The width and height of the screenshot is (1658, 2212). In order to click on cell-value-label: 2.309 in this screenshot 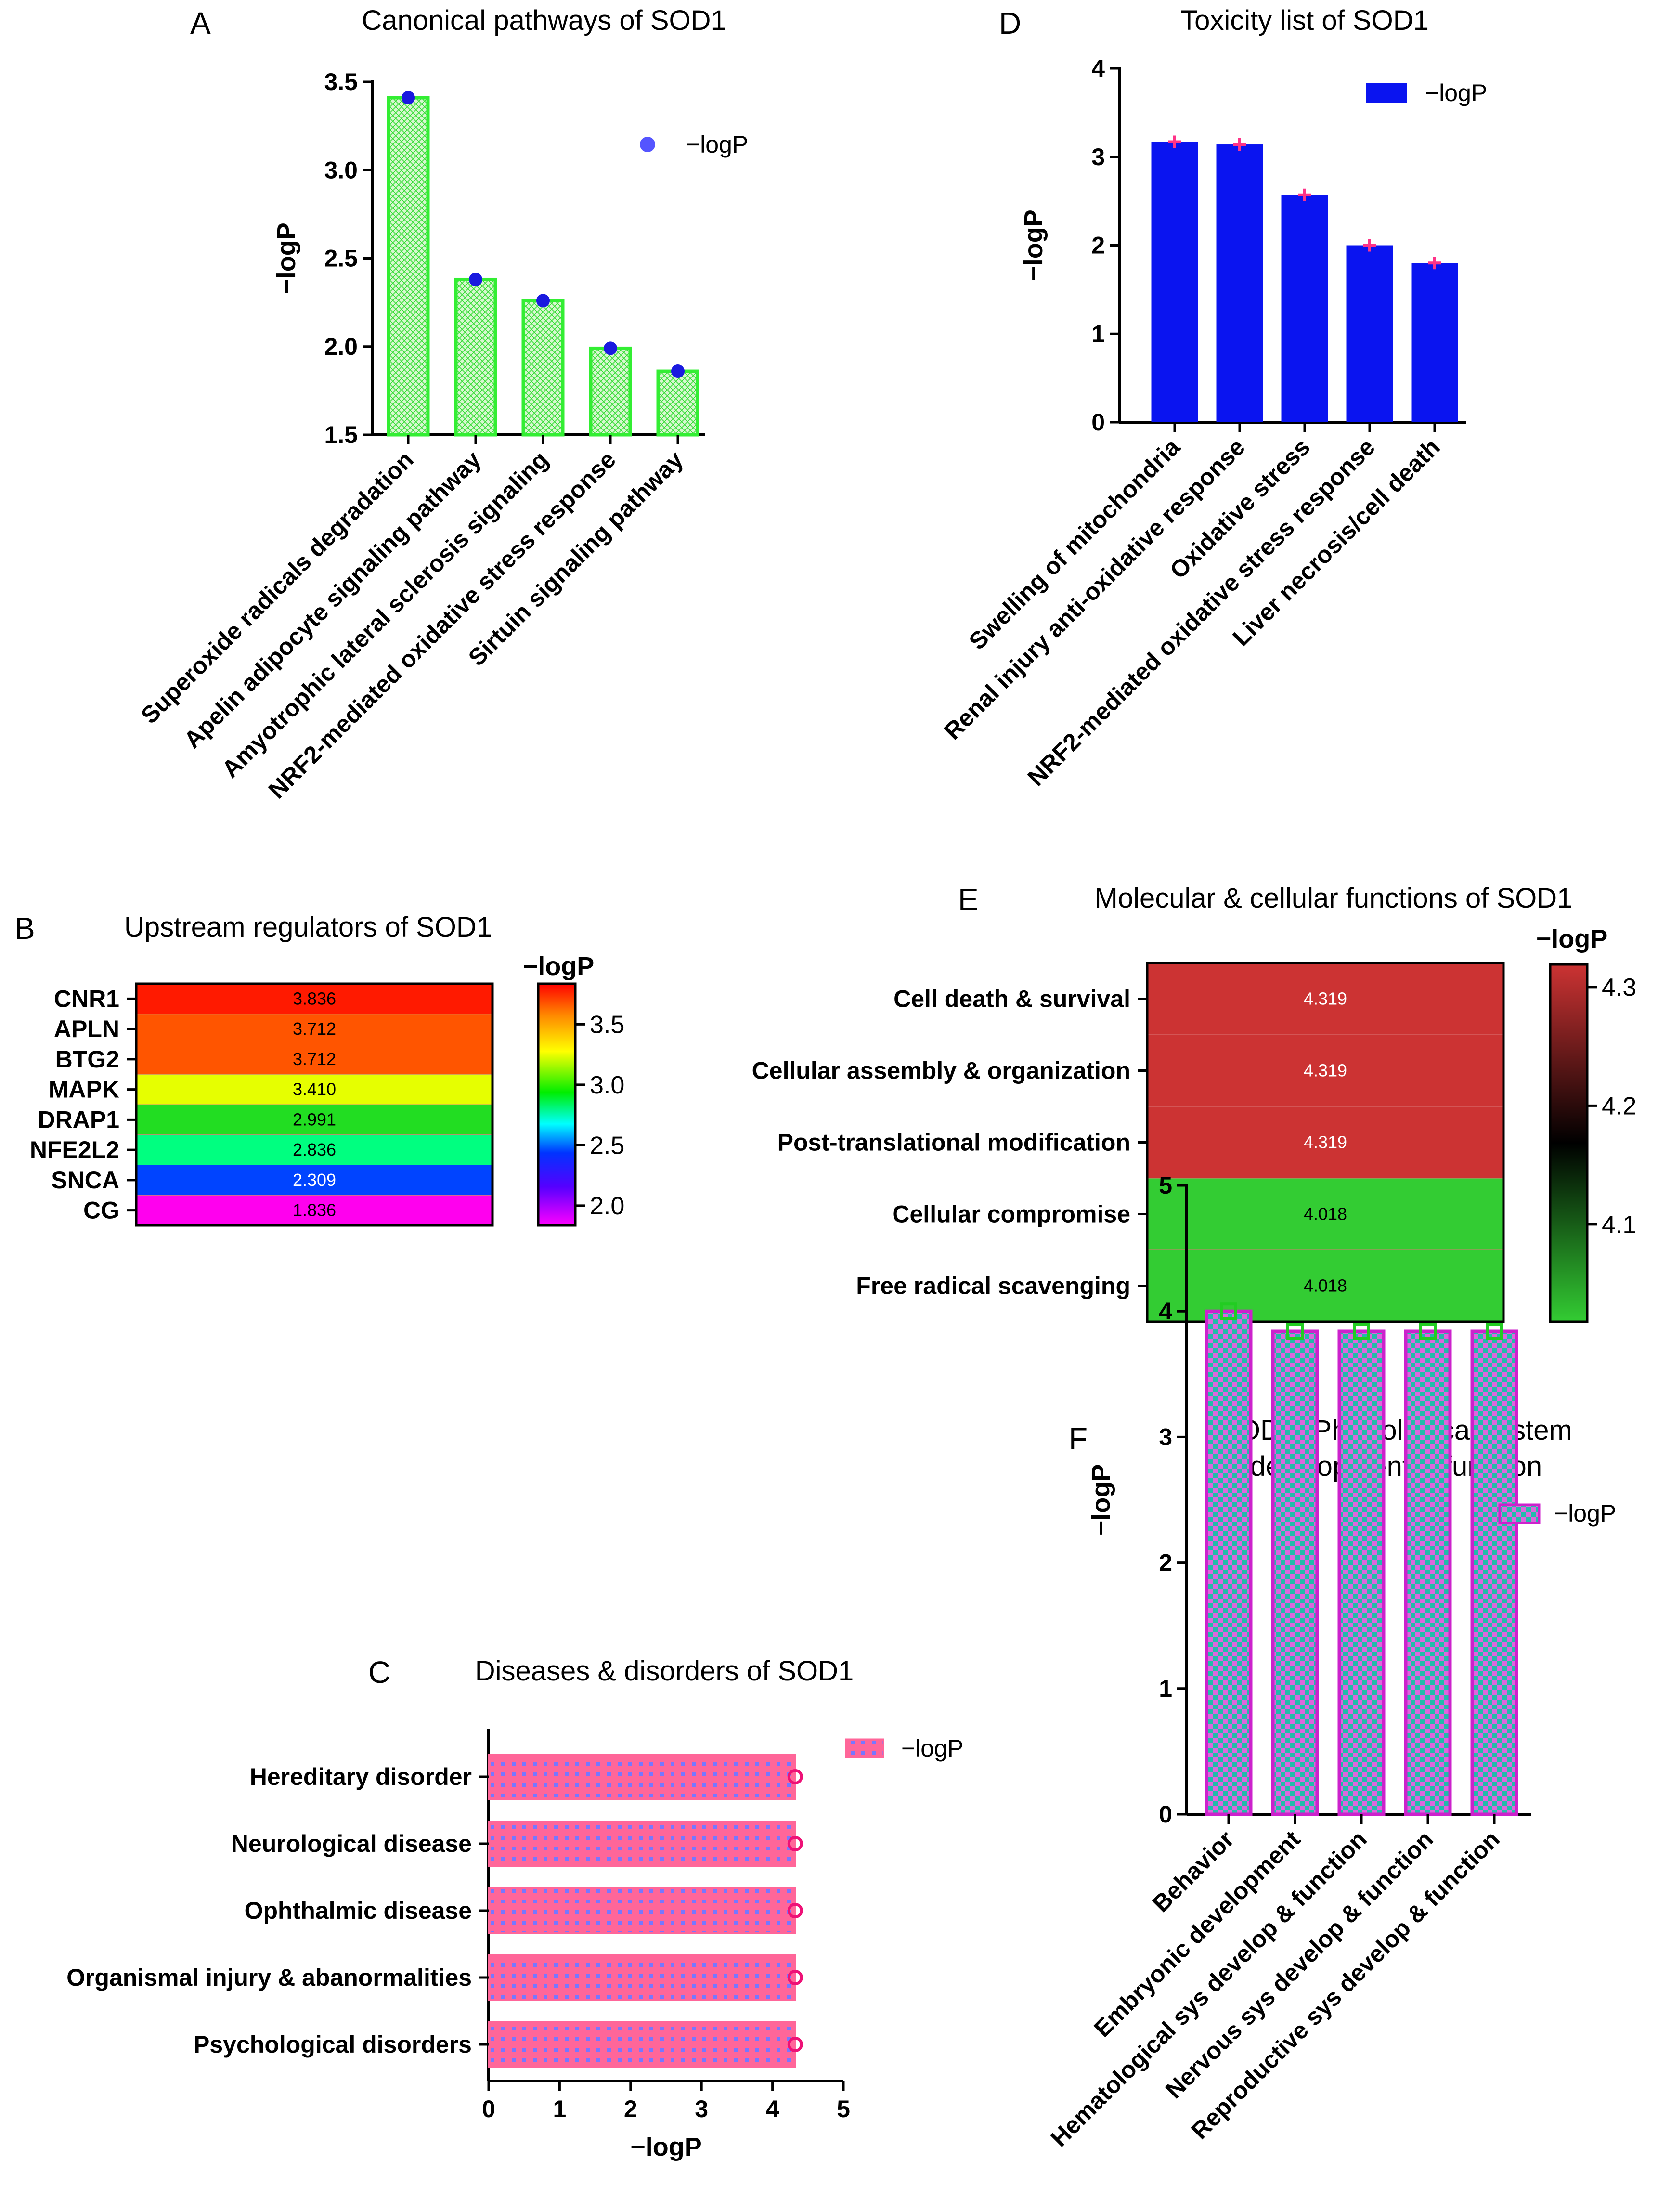, I will do `click(314, 1180)`.